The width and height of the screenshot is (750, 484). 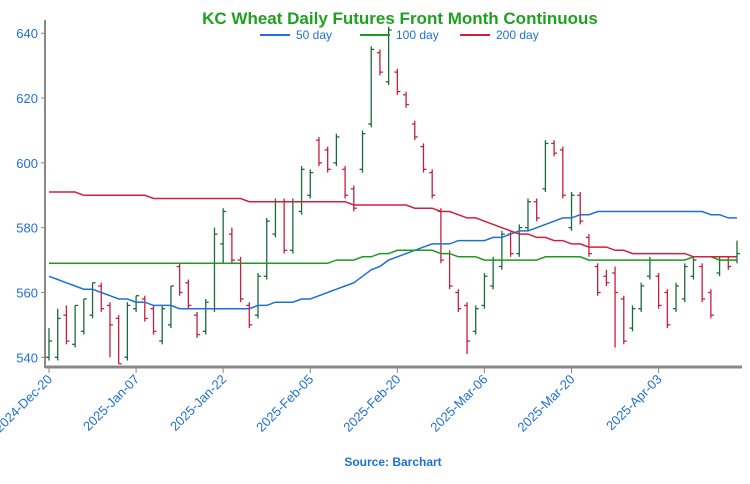 I want to click on y-tick-label: 560, so click(x=27, y=292).